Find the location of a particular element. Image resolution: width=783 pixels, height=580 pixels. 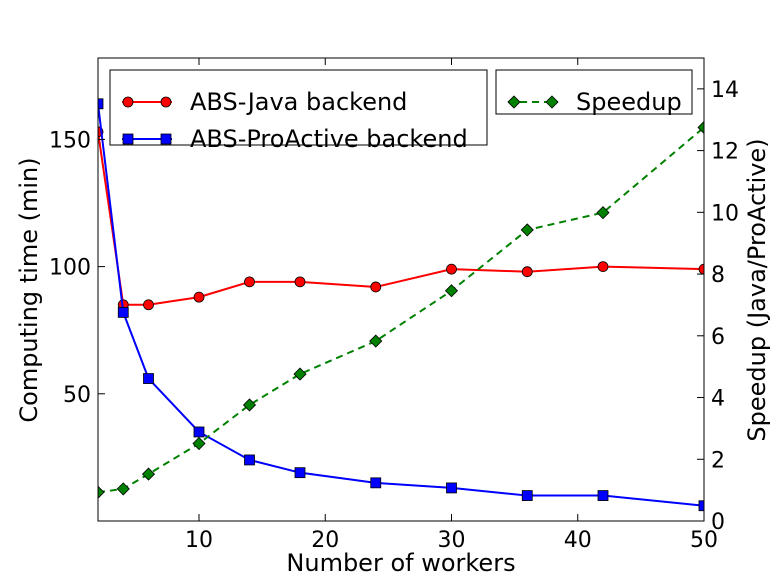

legend-label: ABS-ProActive backend is located at coordinates (329, 139).